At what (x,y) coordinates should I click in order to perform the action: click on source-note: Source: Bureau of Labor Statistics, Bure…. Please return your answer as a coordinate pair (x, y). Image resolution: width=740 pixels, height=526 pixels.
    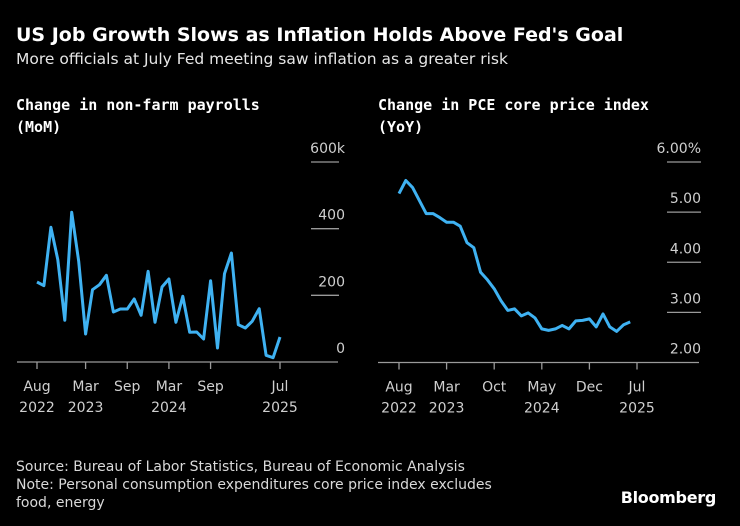
    Looking at the image, I should click on (240, 467).